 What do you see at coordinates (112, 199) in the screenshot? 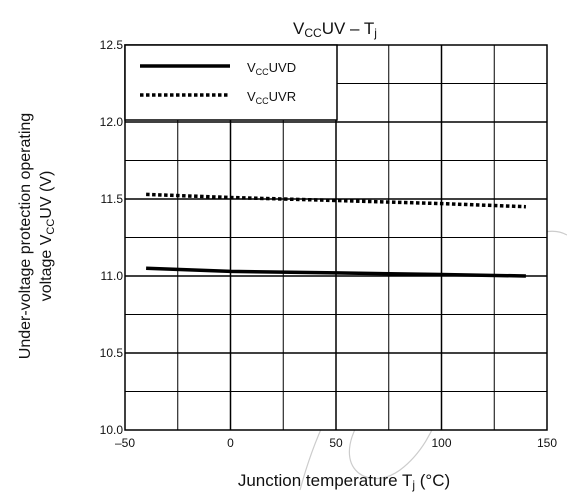
I see `y-tick-label: 11.5` at bounding box center [112, 199].